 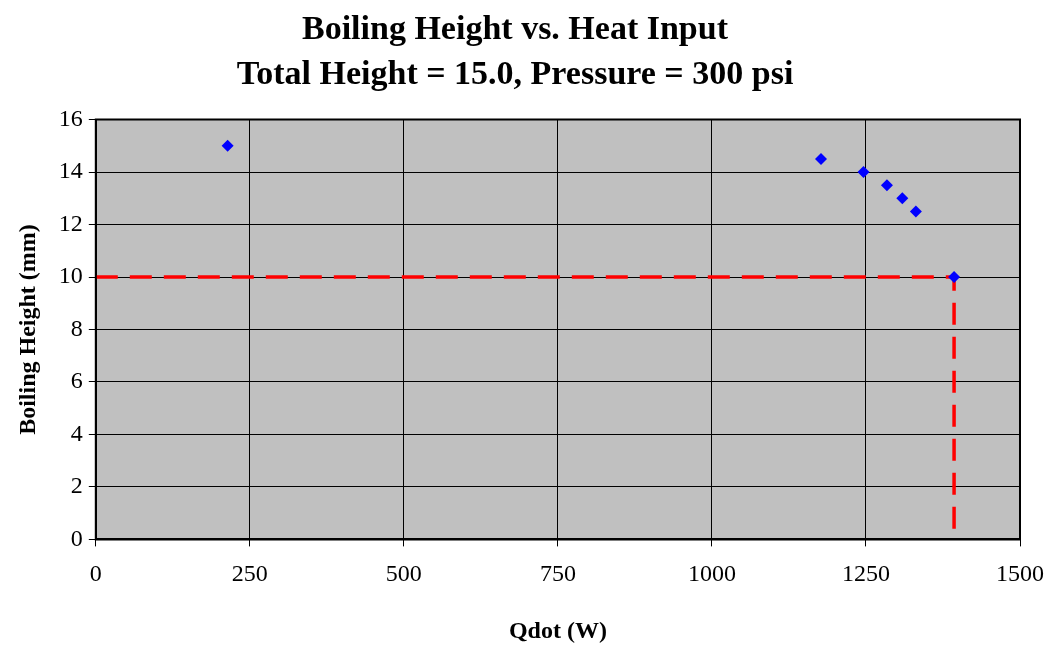 I want to click on x-tick-label: 750, so click(x=557, y=573).